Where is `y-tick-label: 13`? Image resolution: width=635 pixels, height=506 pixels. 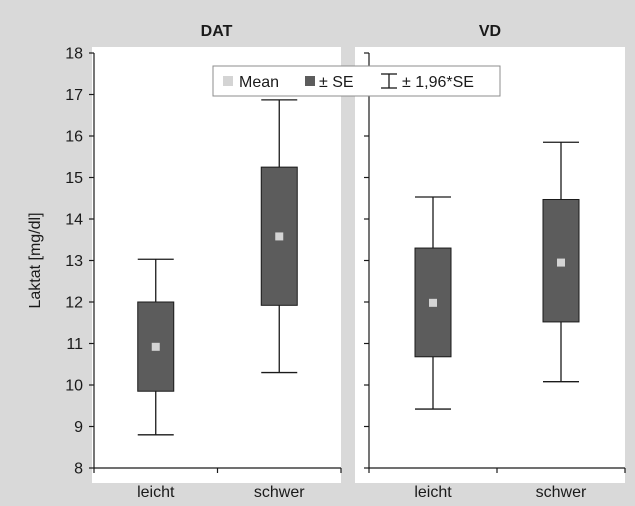 y-tick-label: 13 is located at coordinates (74, 261).